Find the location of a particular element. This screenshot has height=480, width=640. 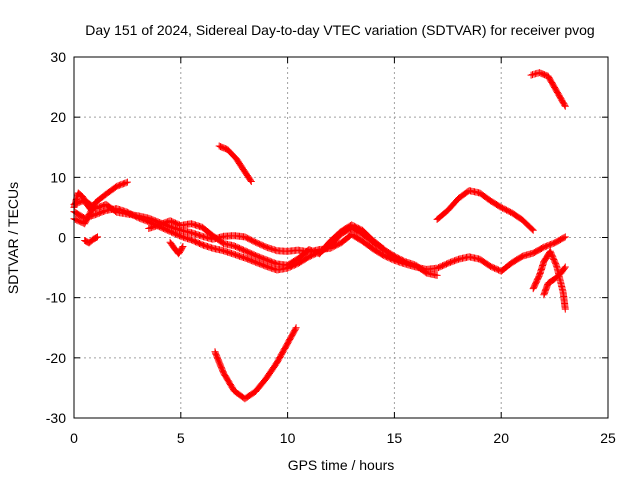

y-tick-label: 10 is located at coordinates (58, 177).